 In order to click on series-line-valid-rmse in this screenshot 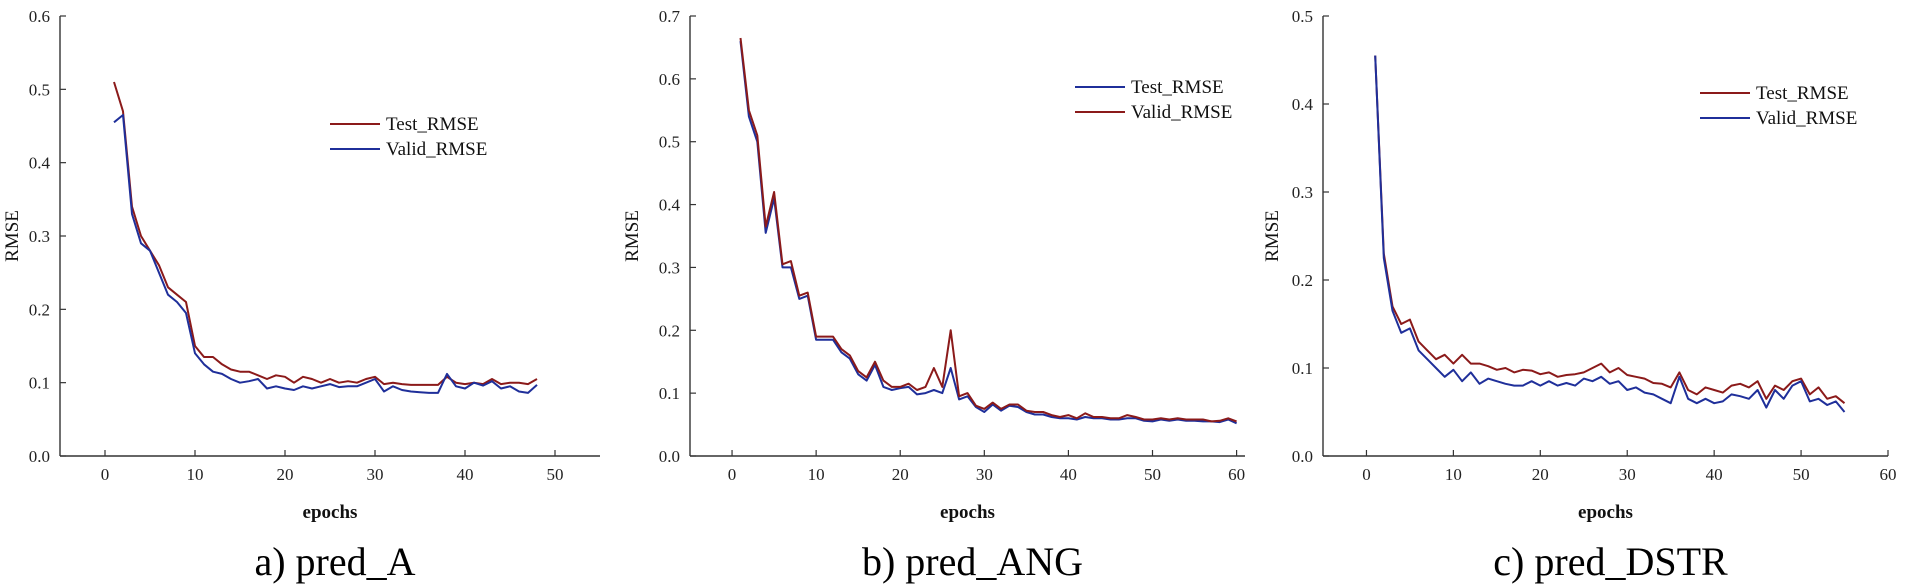, I will do `click(325, 254)`.